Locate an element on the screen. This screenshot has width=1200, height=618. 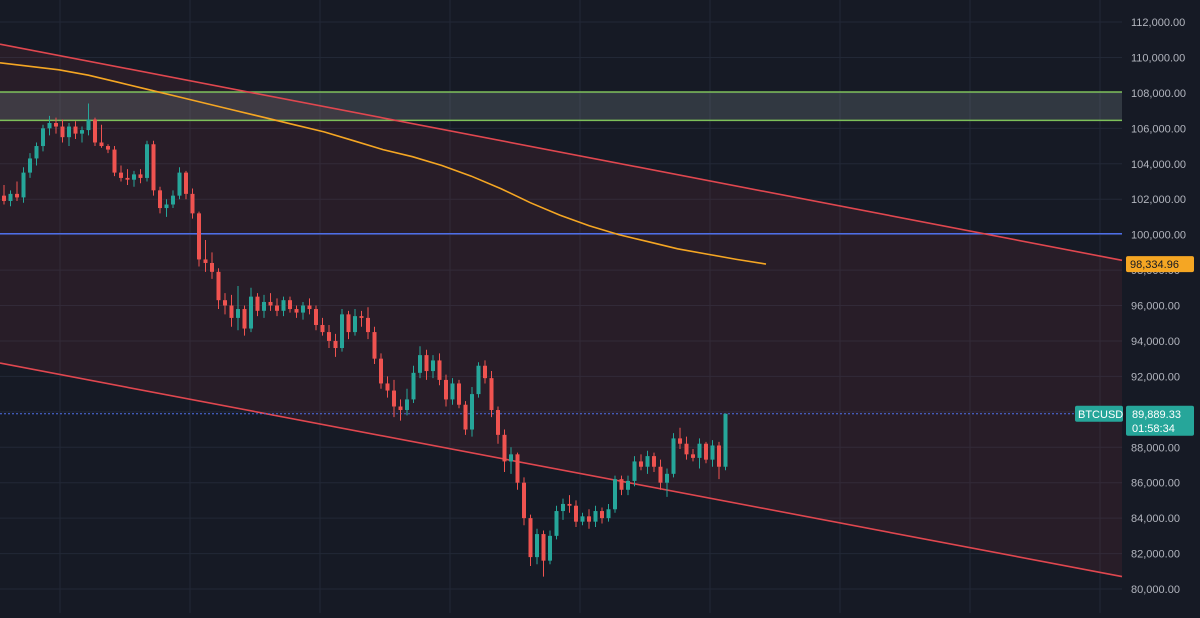
symbol-tag-bg is located at coordinates (1099, 413).